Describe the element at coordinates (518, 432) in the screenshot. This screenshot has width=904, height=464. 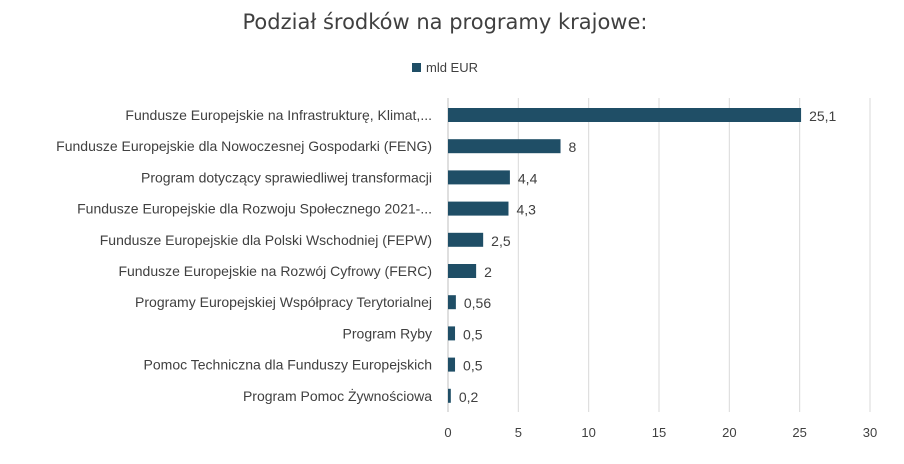
I see `x-tick-label: 5` at that location.